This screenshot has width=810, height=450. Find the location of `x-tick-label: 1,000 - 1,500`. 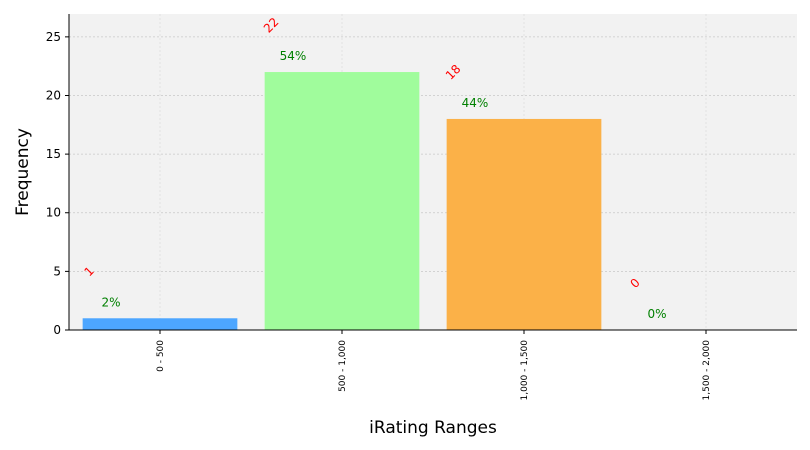

x-tick-label: 1,000 - 1,500 is located at coordinates (525, 370).